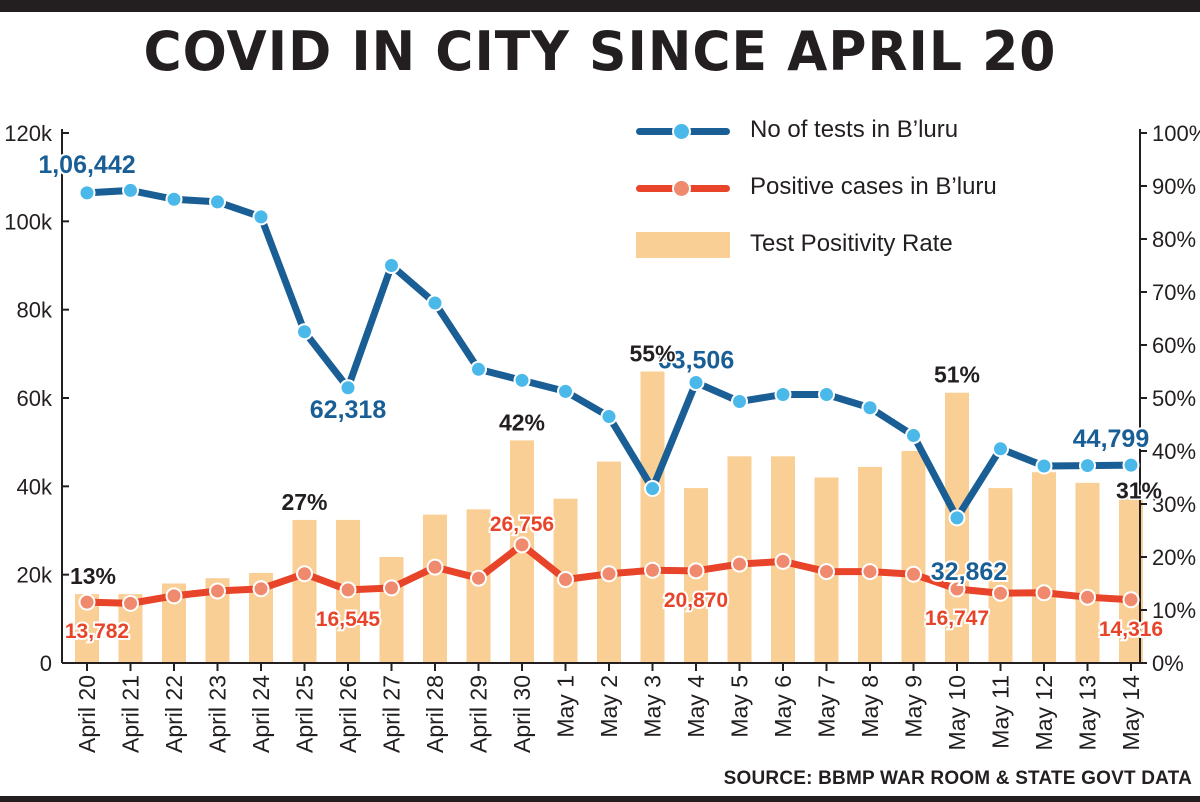 The width and height of the screenshot is (1200, 802). I want to click on cases-data-label: 20,870, so click(696, 600).